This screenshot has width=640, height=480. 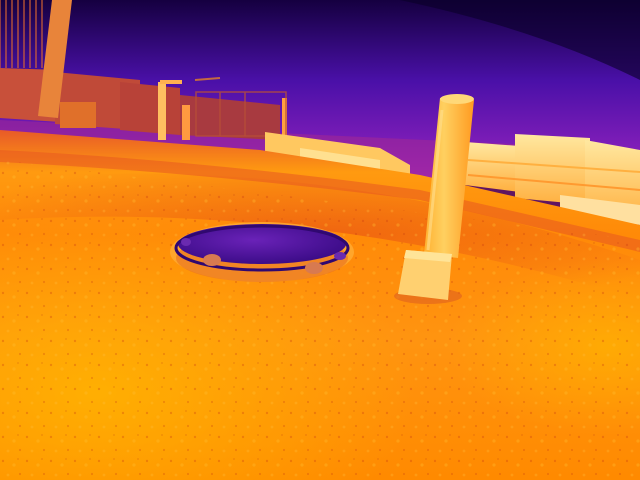 What do you see at coordinates (552, 179) in the screenshot?
I see `right-building` at bounding box center [552, 179].